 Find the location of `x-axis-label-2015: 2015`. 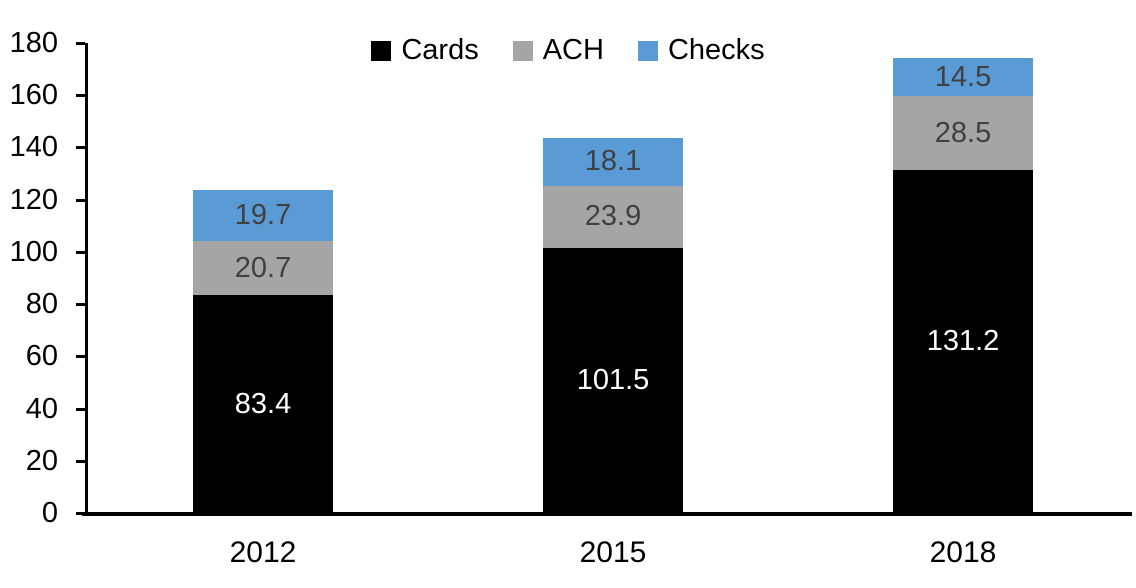

x-axis-label-2015: 2015 is located at coordinates (613, 552).